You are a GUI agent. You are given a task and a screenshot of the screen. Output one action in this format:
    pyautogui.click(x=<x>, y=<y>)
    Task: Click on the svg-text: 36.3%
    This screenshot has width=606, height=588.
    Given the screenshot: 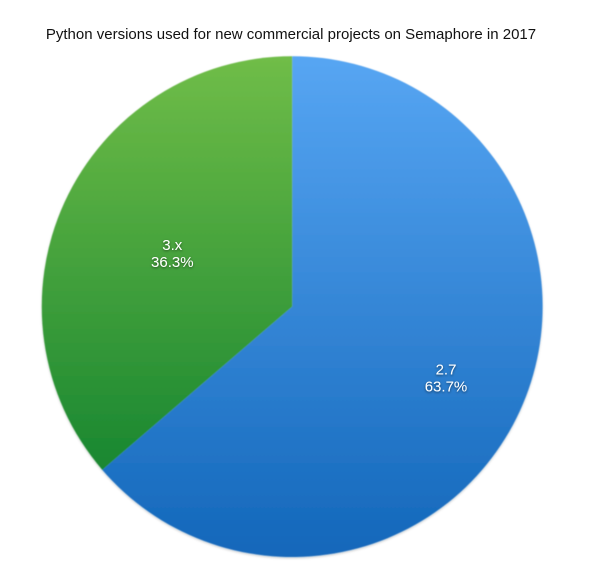 What is the action you would take?
    pyautogui.click(x=172, y=262)
    